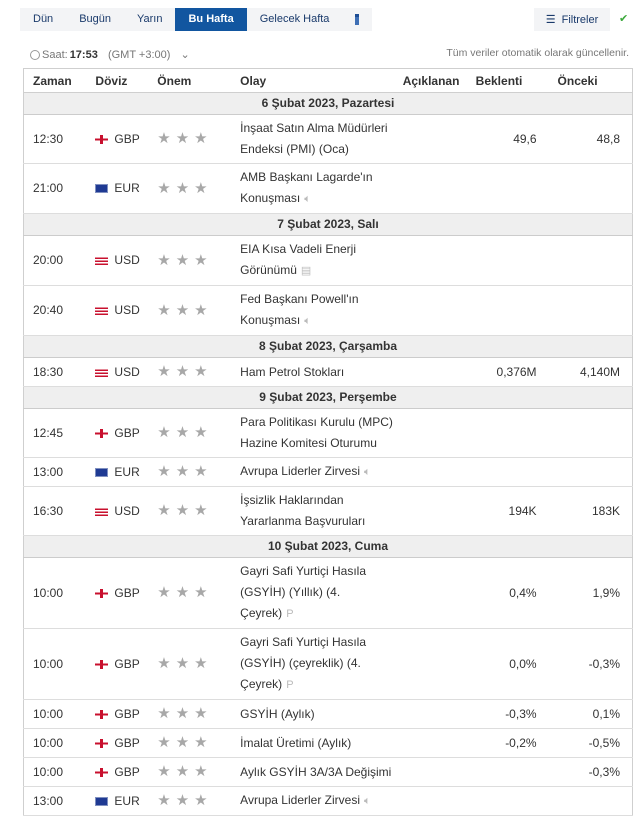 The image size is (635, 816). Describe the element at coordinates (306, 271) in the screenshot. I see `document-icon: ▤` at that location.